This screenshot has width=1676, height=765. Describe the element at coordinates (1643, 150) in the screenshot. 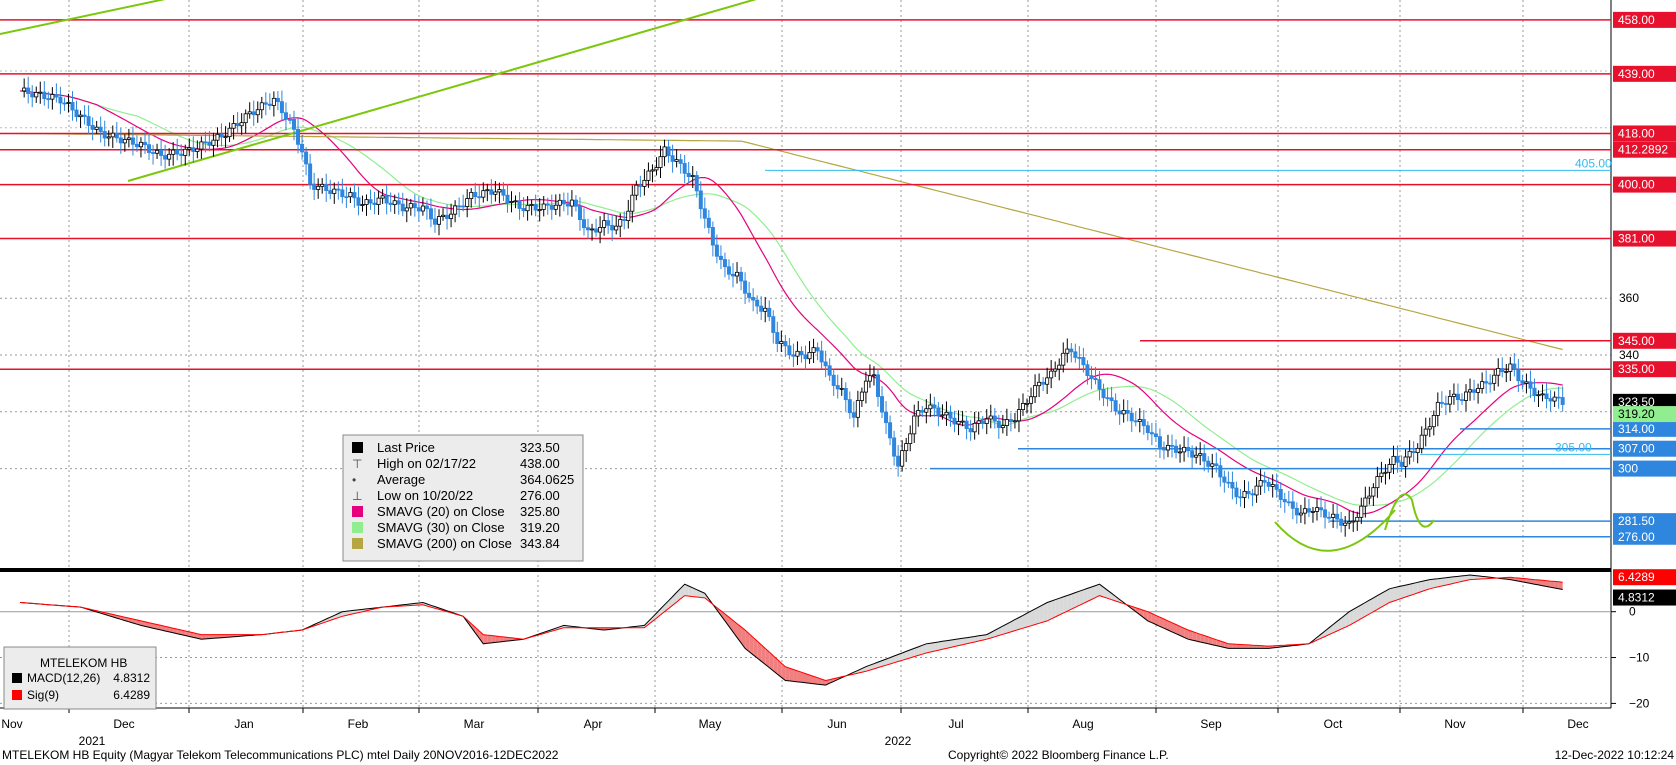

I see `level-badge-label: 412.2892` at that location.